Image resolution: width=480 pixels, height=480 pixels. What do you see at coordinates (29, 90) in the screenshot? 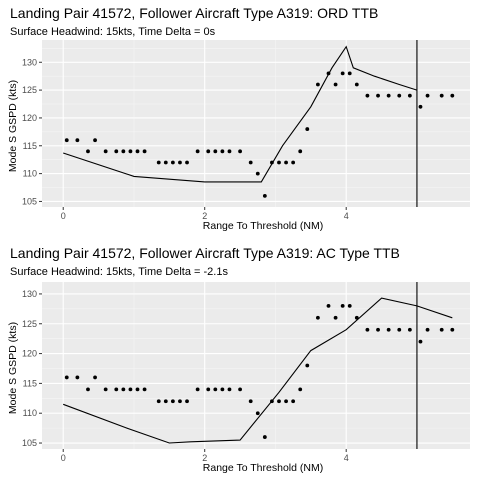
I see `chart-1-y-tick-label: 125` at bounding box center [29, 90].